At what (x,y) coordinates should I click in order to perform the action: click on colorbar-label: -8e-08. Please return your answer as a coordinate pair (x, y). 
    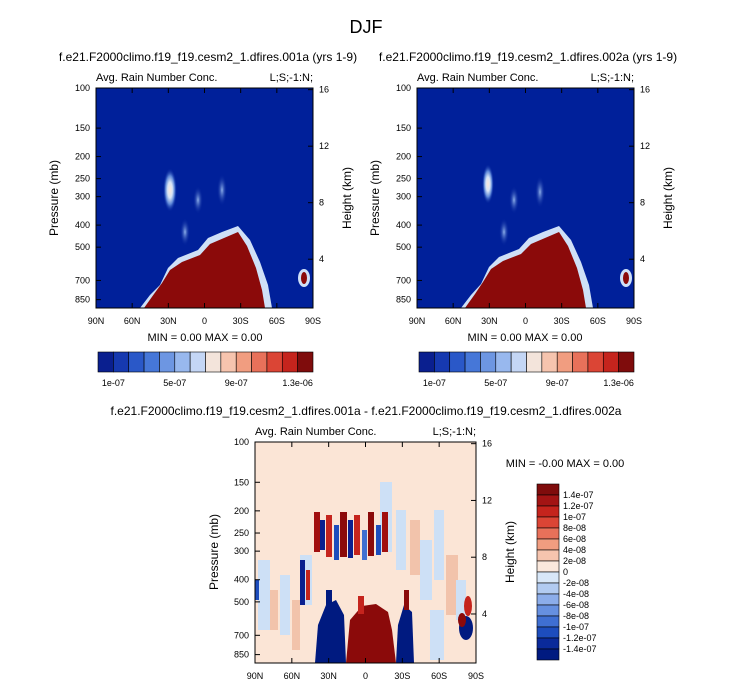
    Looking at the image, I should click on (576, 616).